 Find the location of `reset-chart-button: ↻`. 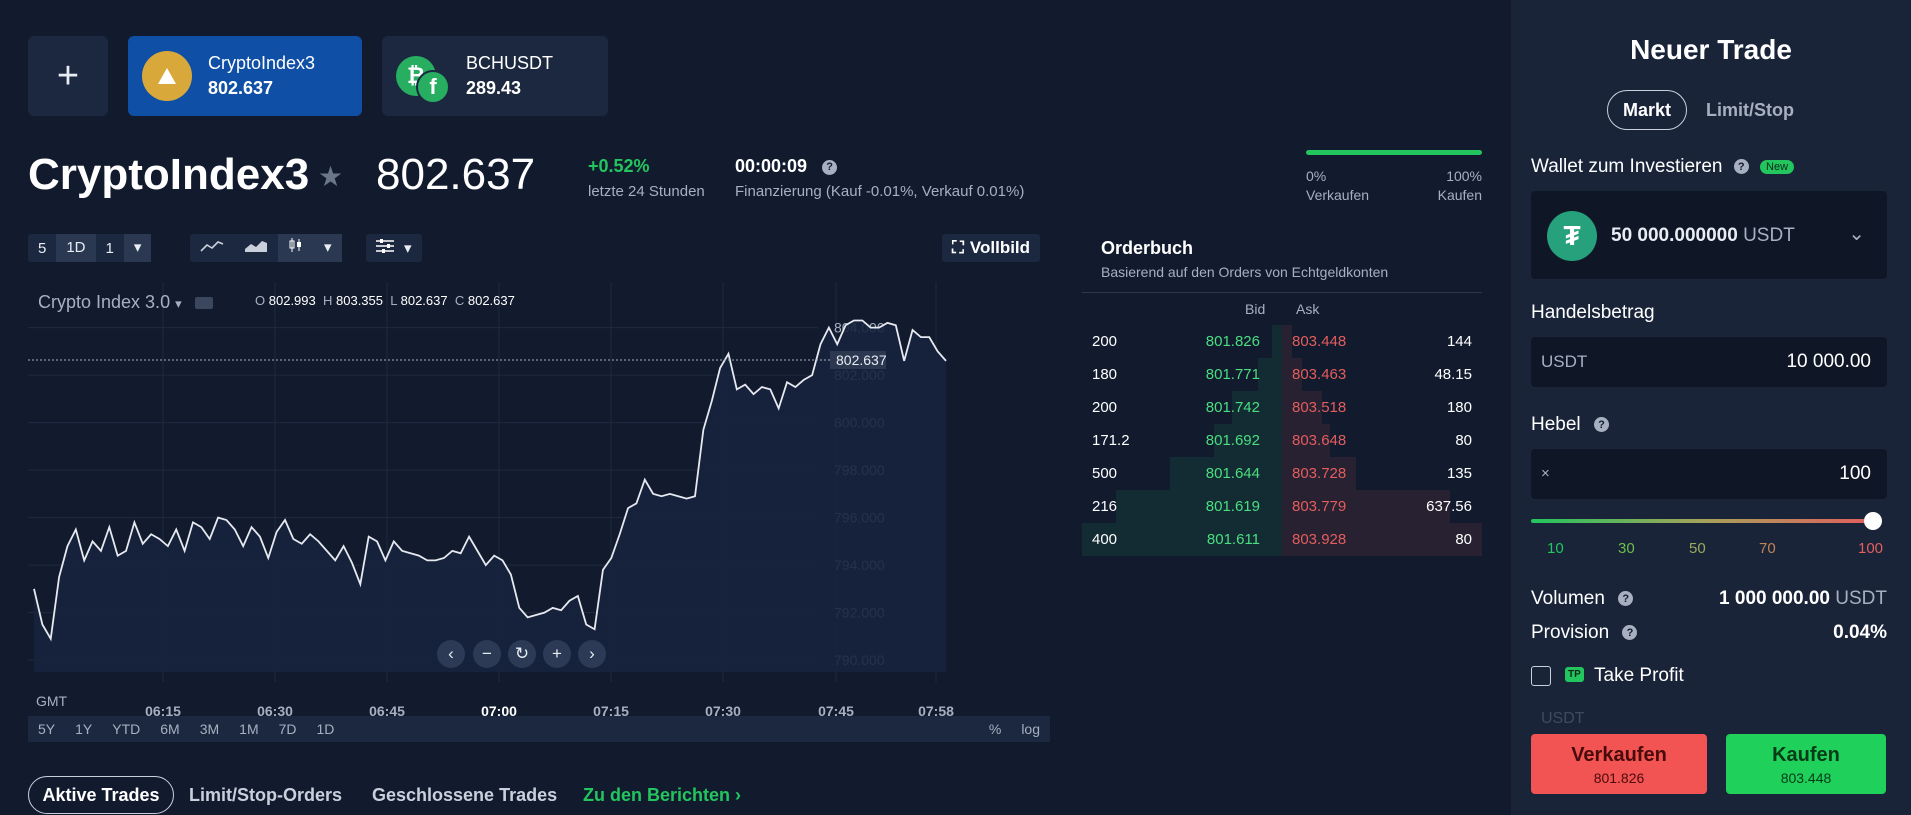

reset-chart-button: ↻ is located at coordinates (522, 654).